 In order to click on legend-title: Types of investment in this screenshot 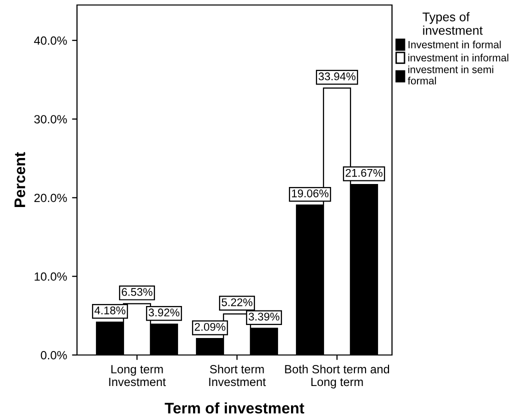, I will do `click(452, 23)`.